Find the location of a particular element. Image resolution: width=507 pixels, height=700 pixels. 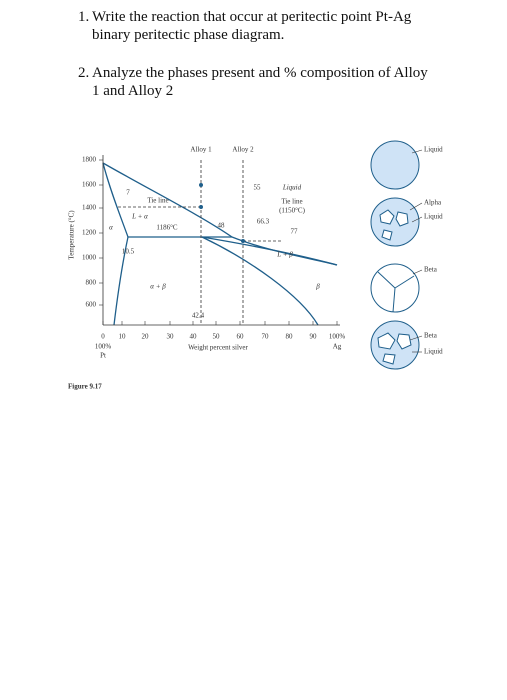

alloy-label: Alloy 1 is located at coordinates (201, 150).